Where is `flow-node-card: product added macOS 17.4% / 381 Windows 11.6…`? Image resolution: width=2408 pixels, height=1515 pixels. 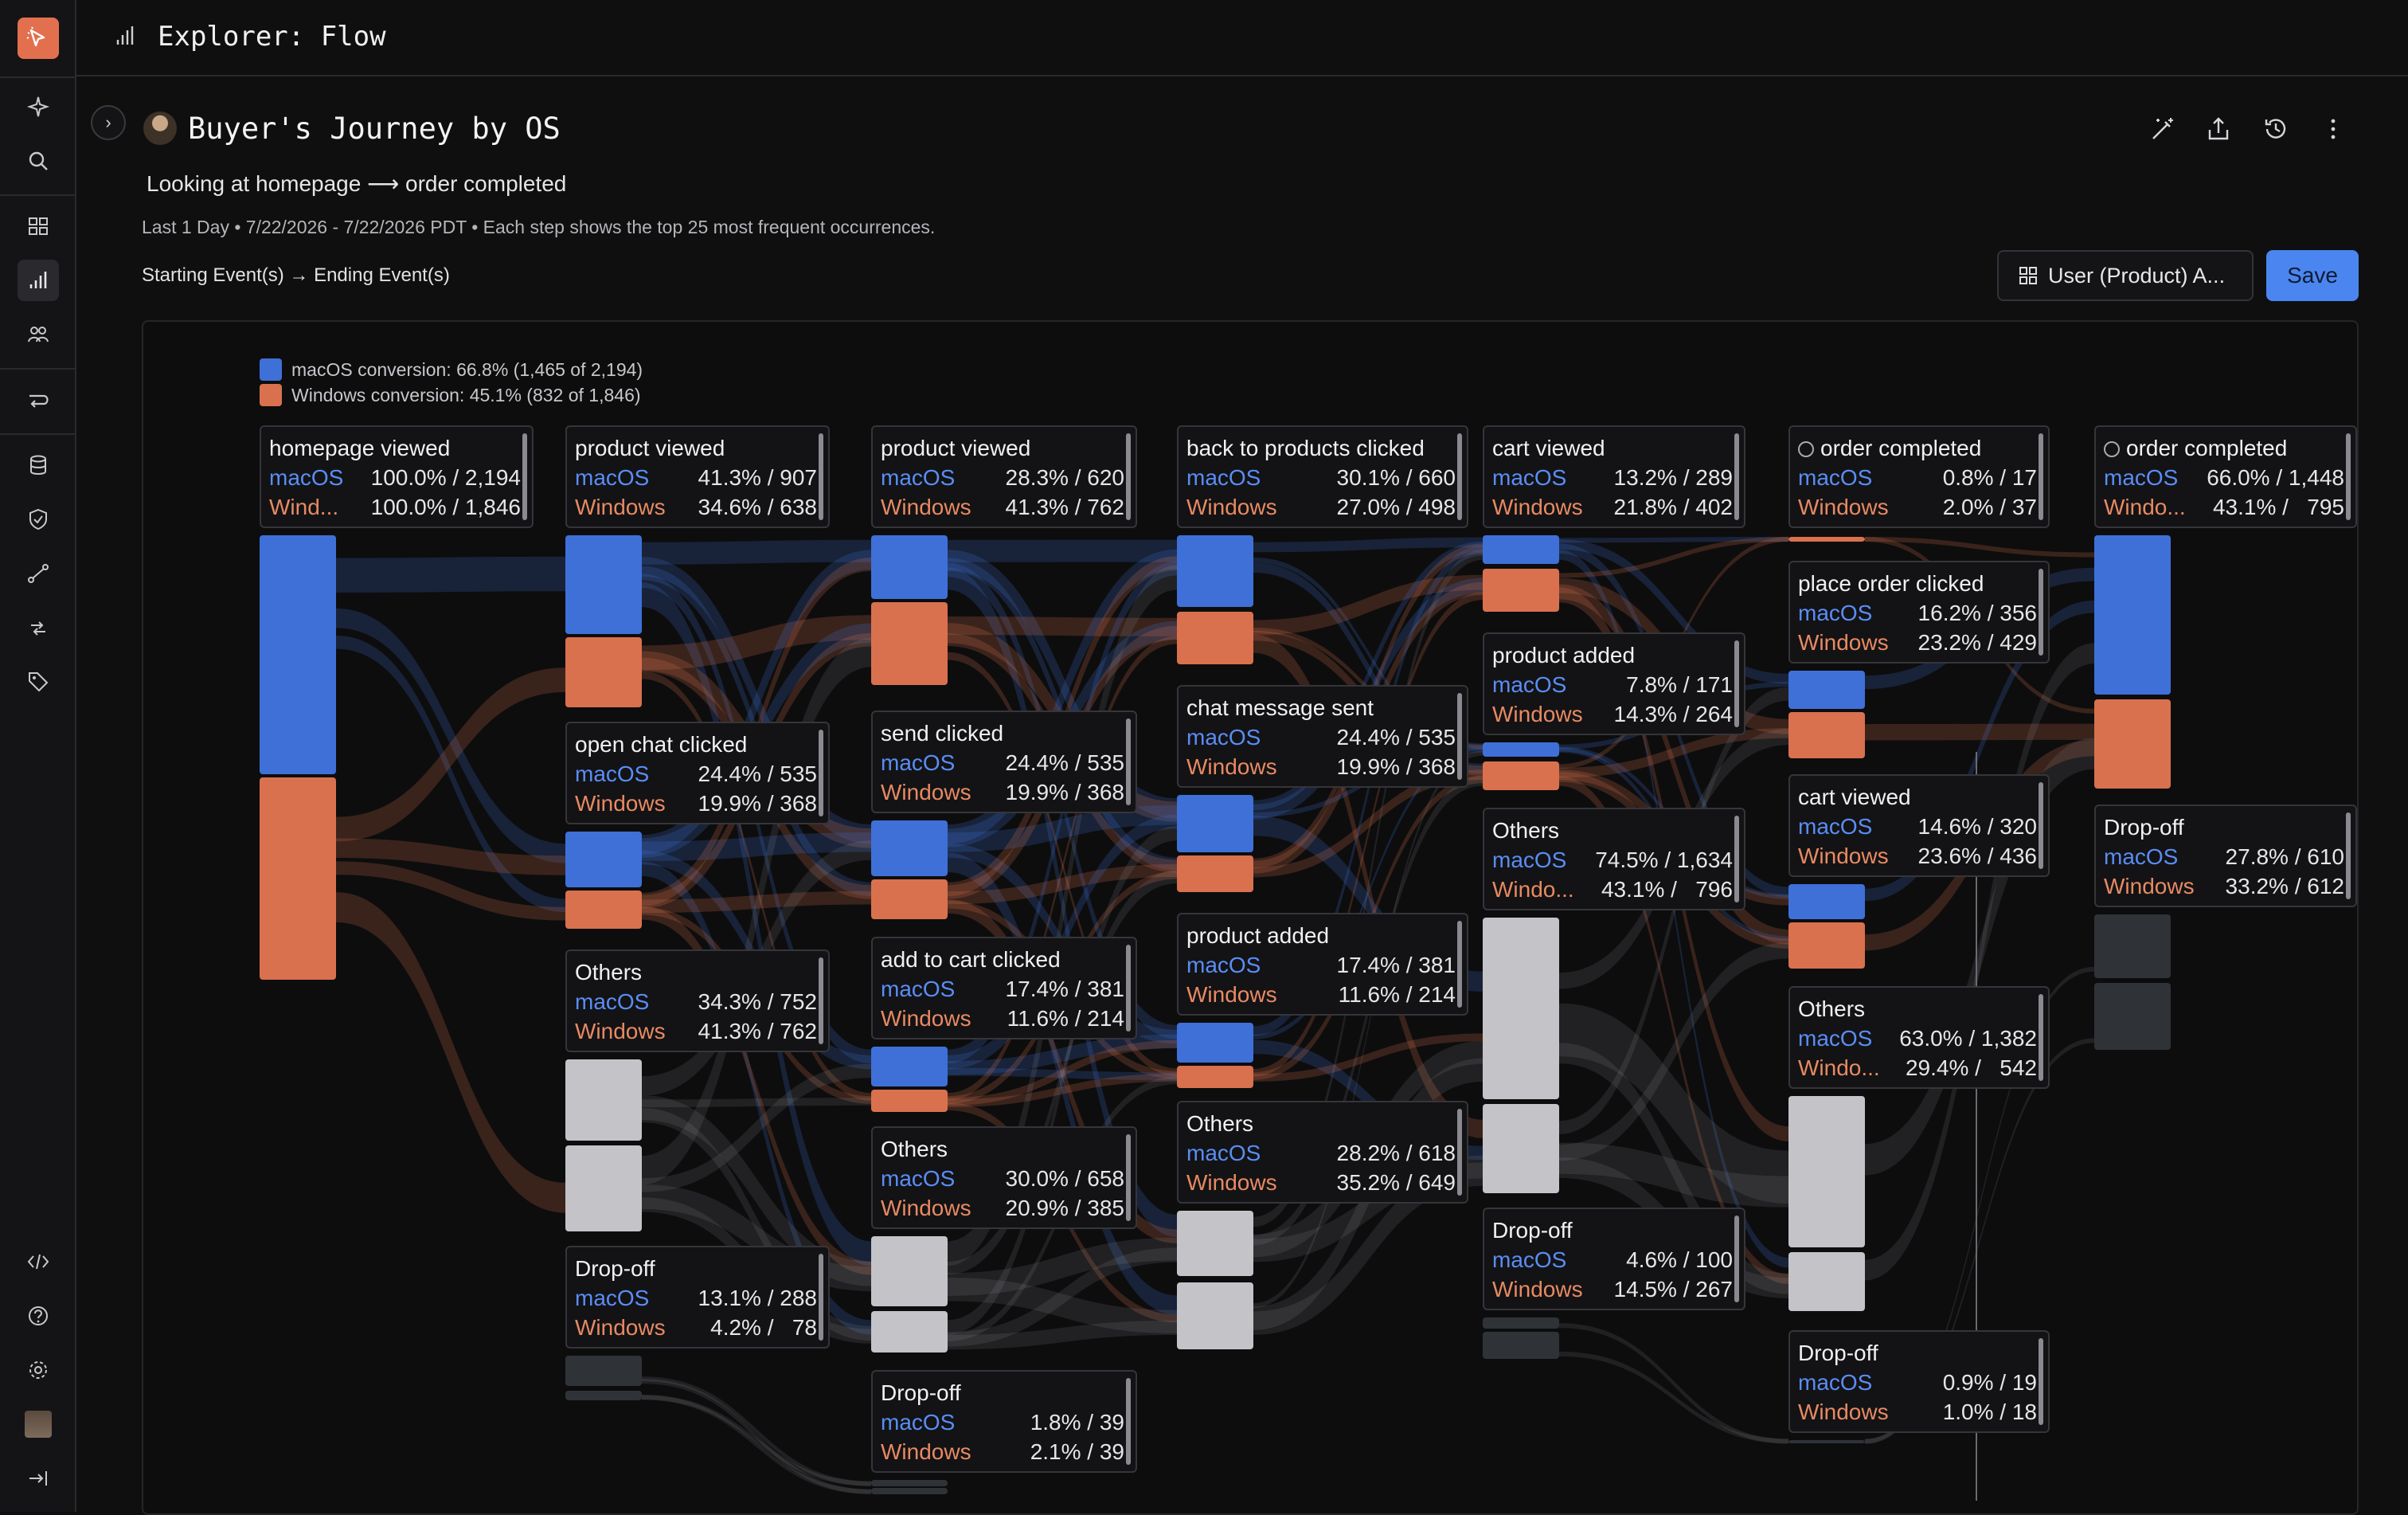 flow-node-card: product added macOS 17.4% / 381 Windows 11.6… is located at coordinates (1322, 964).